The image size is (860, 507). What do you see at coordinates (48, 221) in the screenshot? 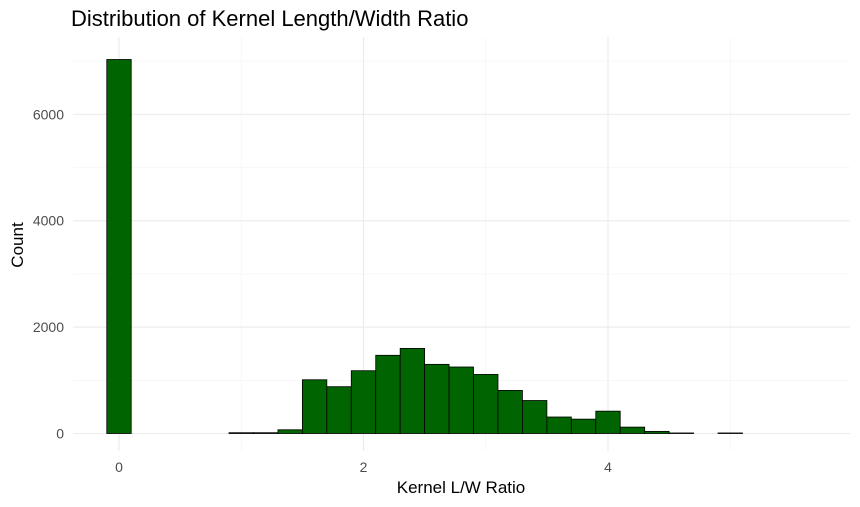
I see `y-tick-label: 4000` at bounding box center [48, 221].